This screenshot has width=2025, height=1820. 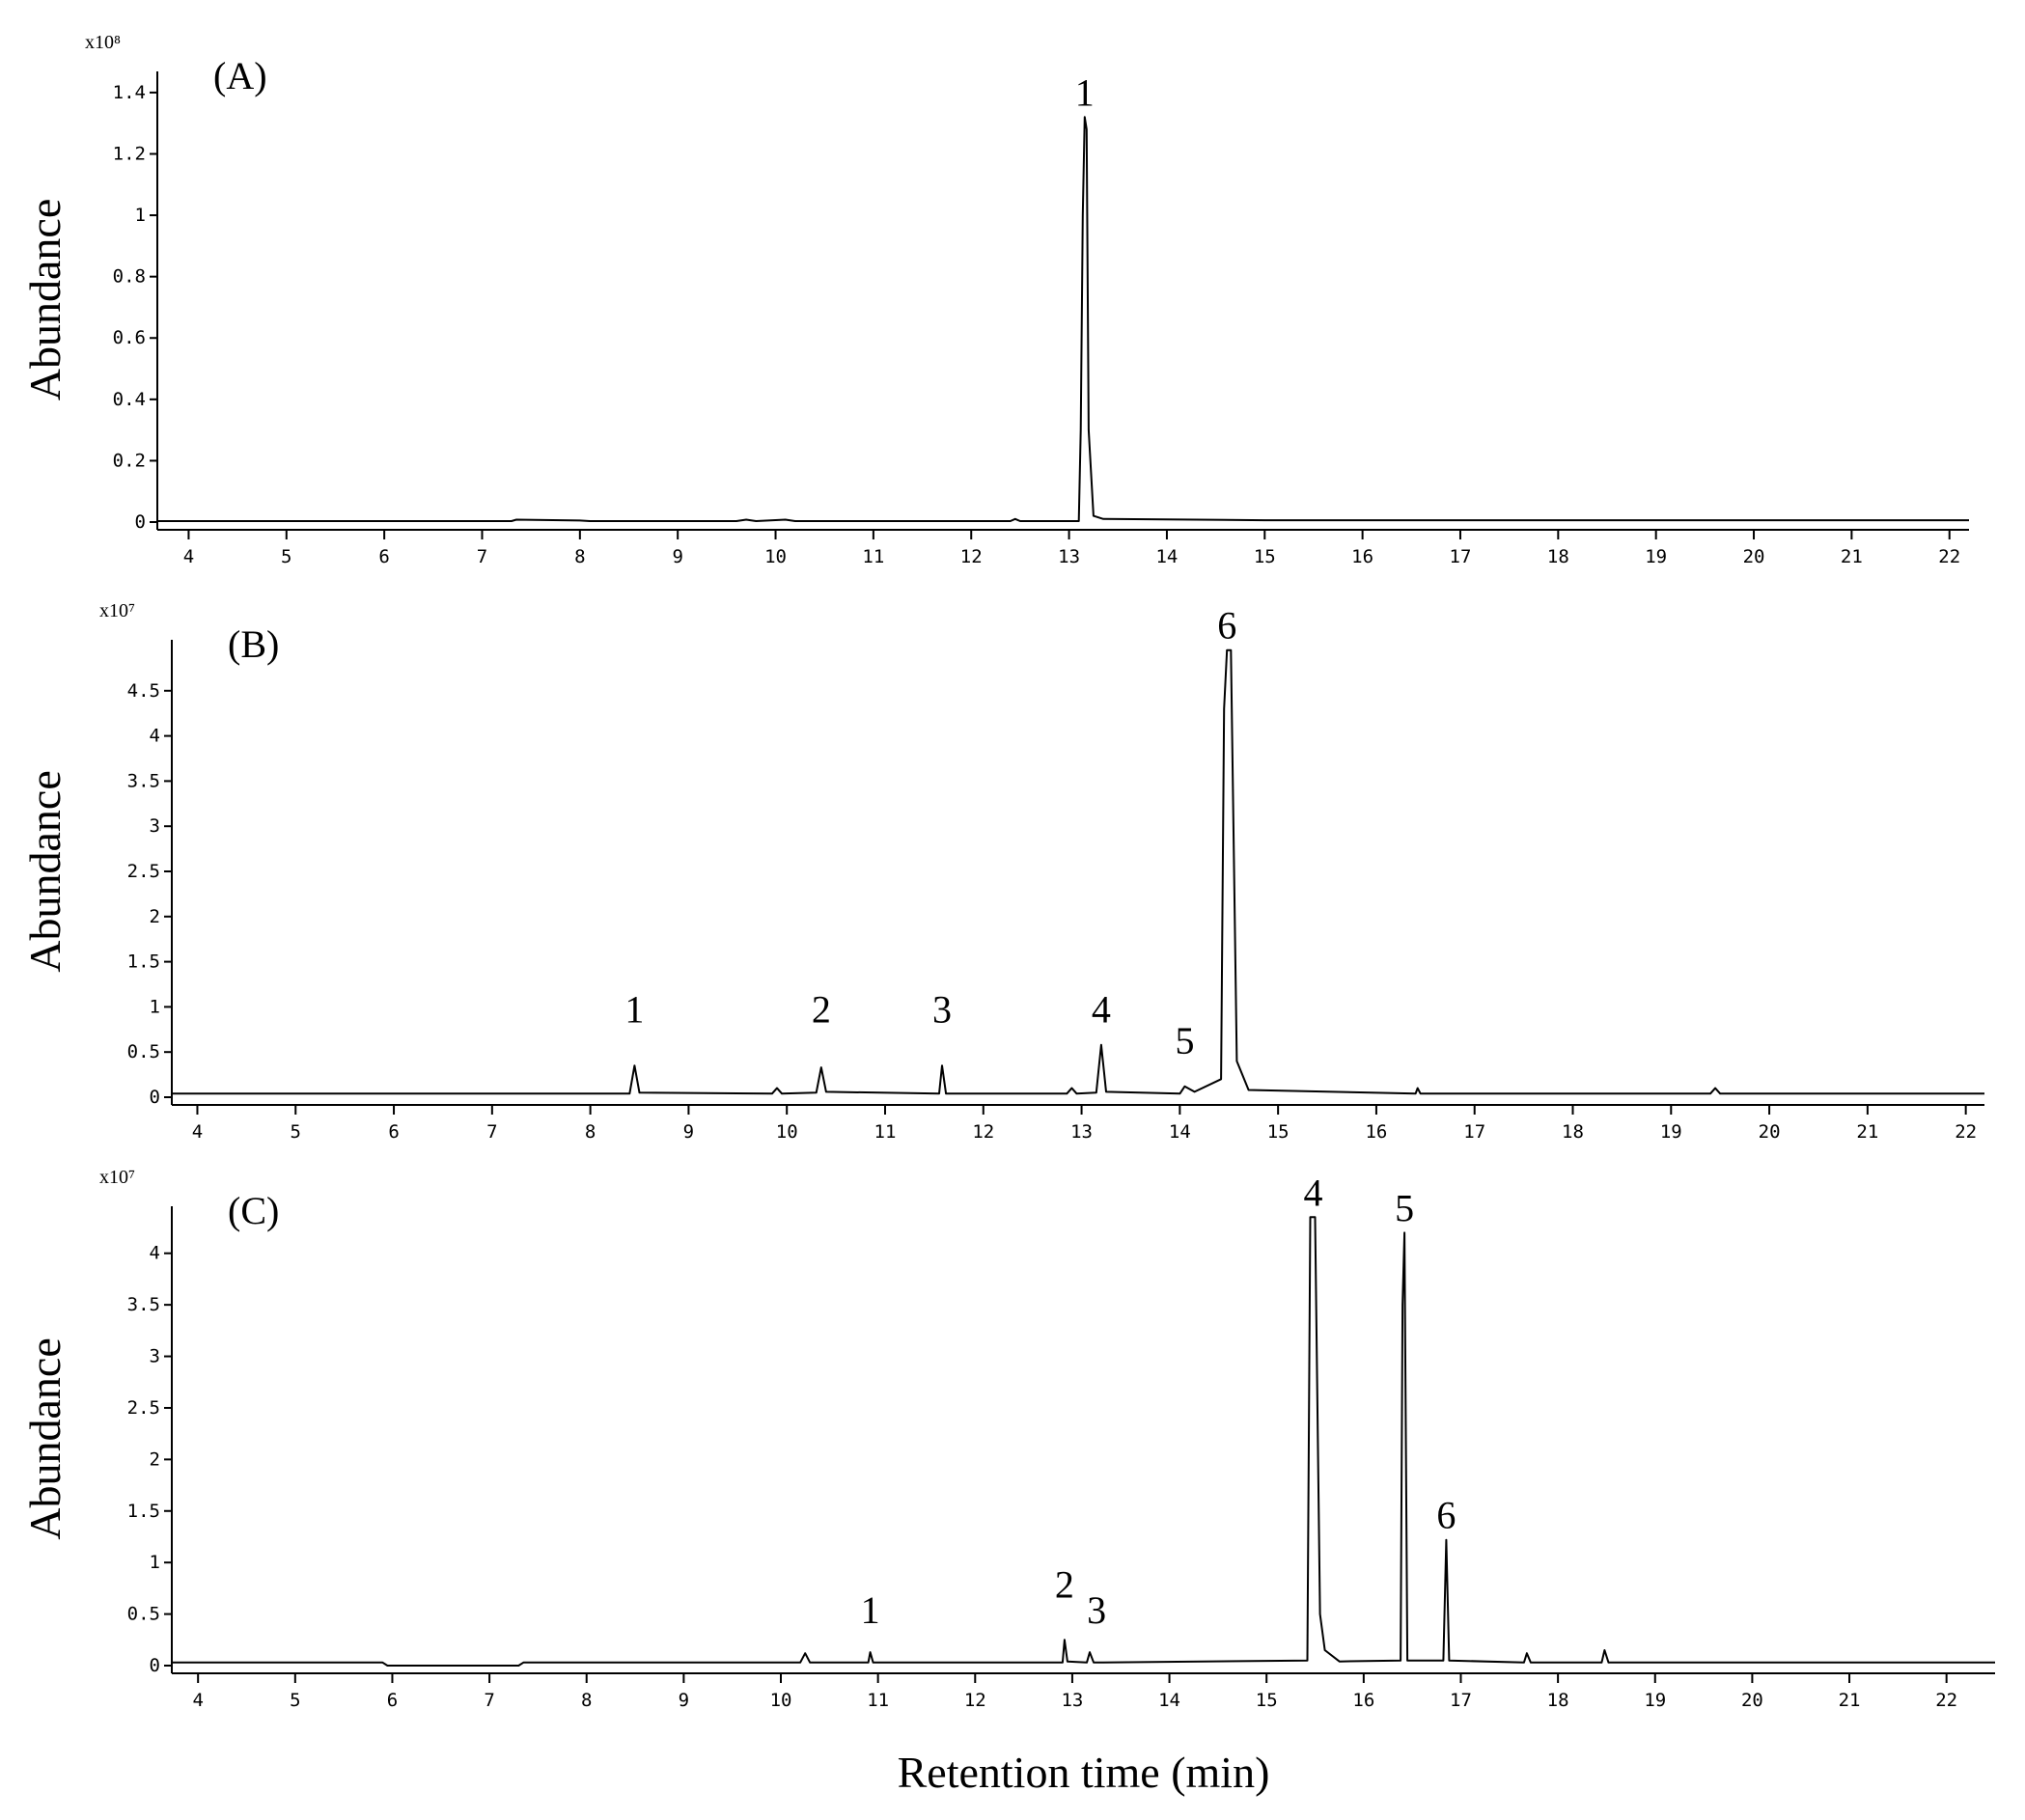 What do you see at coordinates (1084, 1772) in the screenshot?
I see `x-axis-label: Retention time (min)` at bounding box center [1084, 1772].